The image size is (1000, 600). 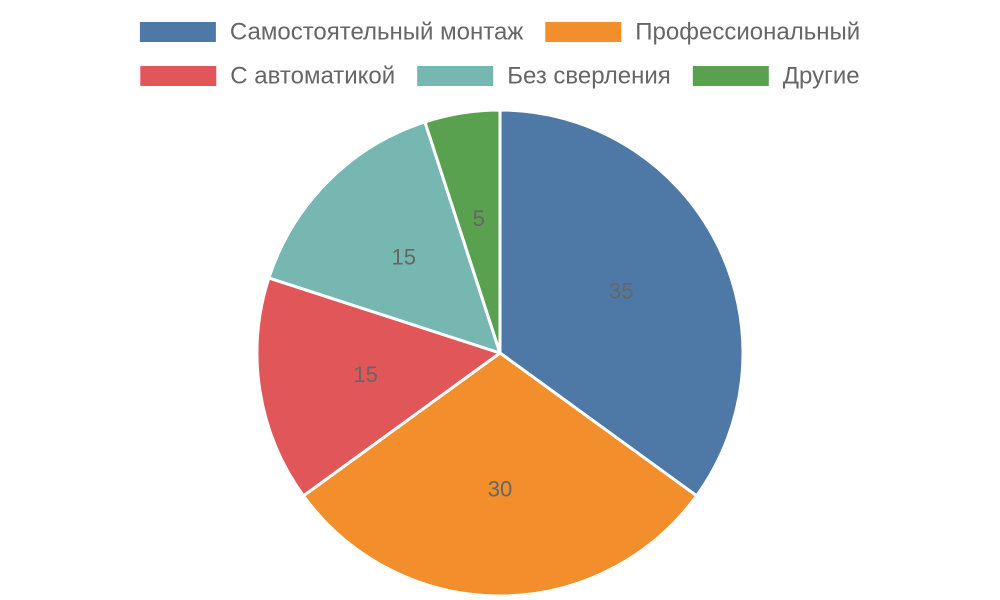 I want to click on legend-label-2: Профессиональный, so click(x=747, y=32).